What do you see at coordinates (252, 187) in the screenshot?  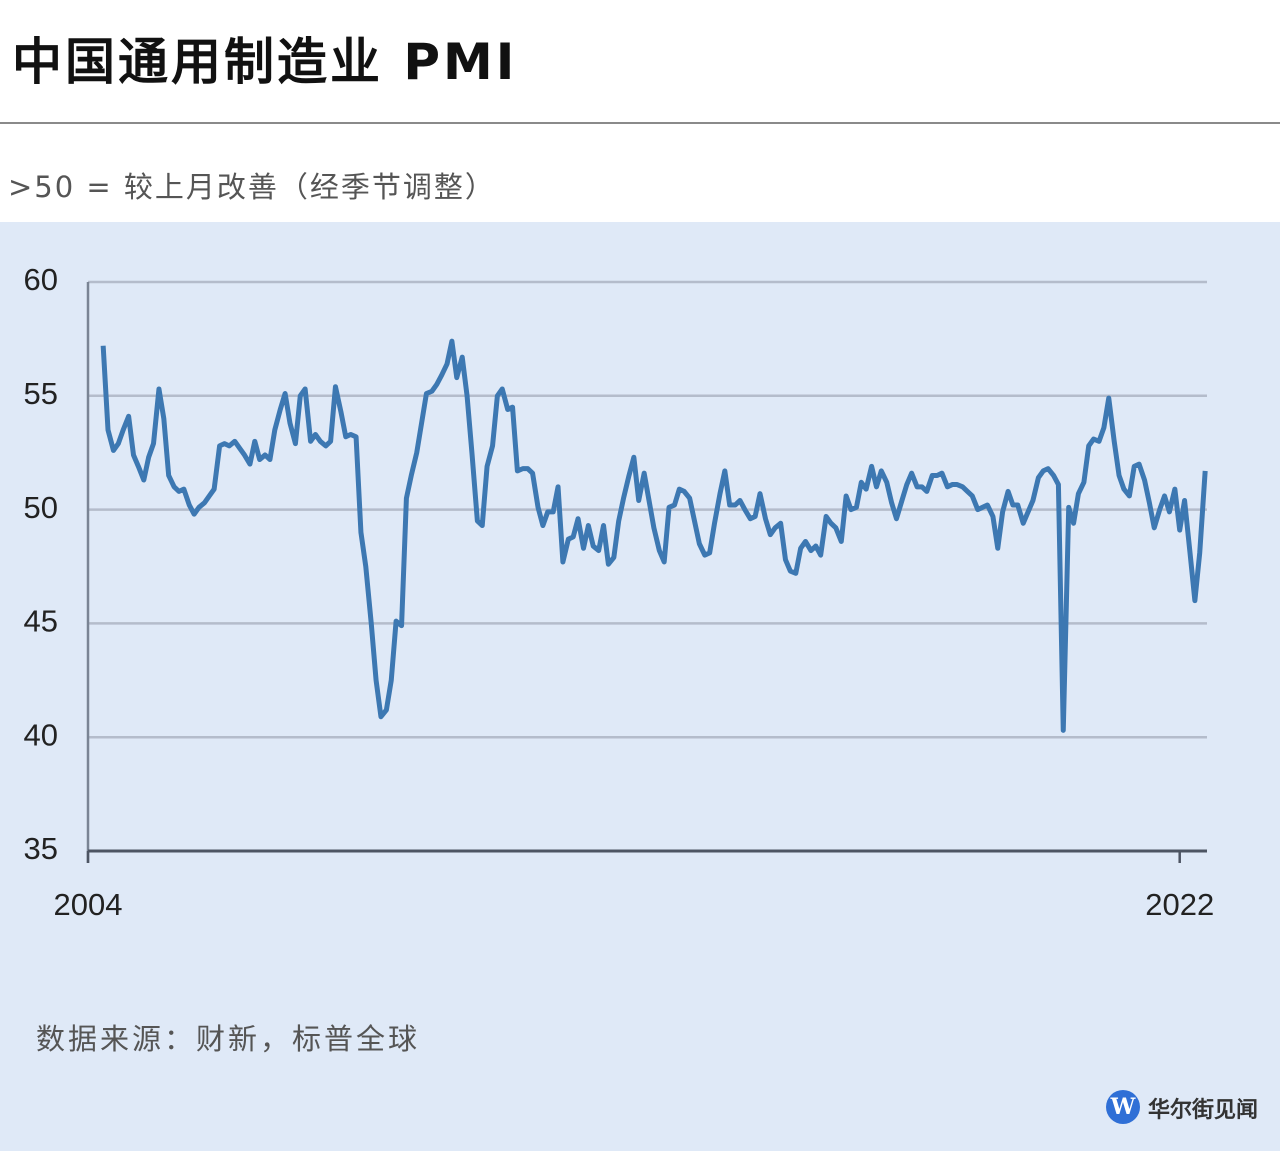 I see `chart-subtitle: >50 = 较上月改善（经季节调整）` at bounding box center [252, 187].